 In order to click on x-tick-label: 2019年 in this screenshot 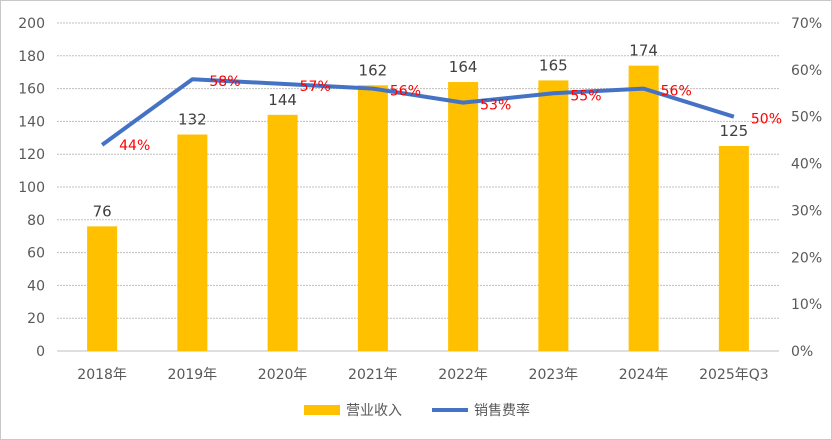, I will do `click(193, 375)`.